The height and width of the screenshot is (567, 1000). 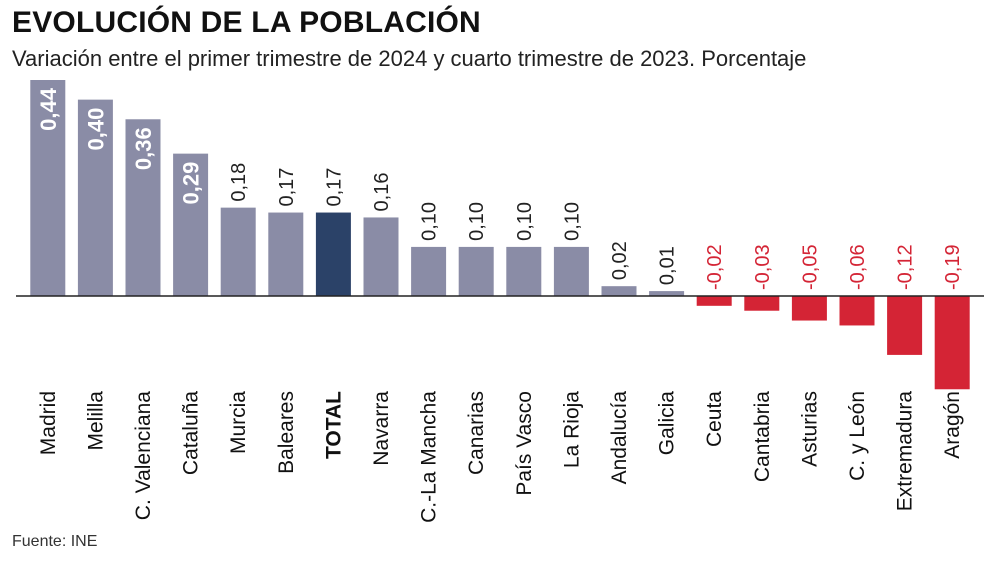 I want to click on bar-c-valenciana, so click(x=143, y=207).